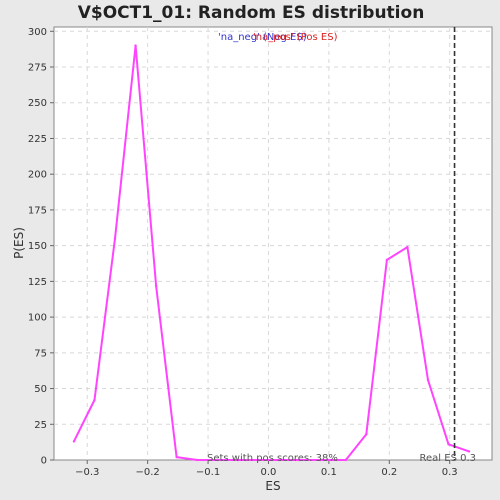 This screenshot has width=500, height=500. Describe the element at coordinates (40, 353) in the screenshot. I see `y-tick-label: 75` at that location.